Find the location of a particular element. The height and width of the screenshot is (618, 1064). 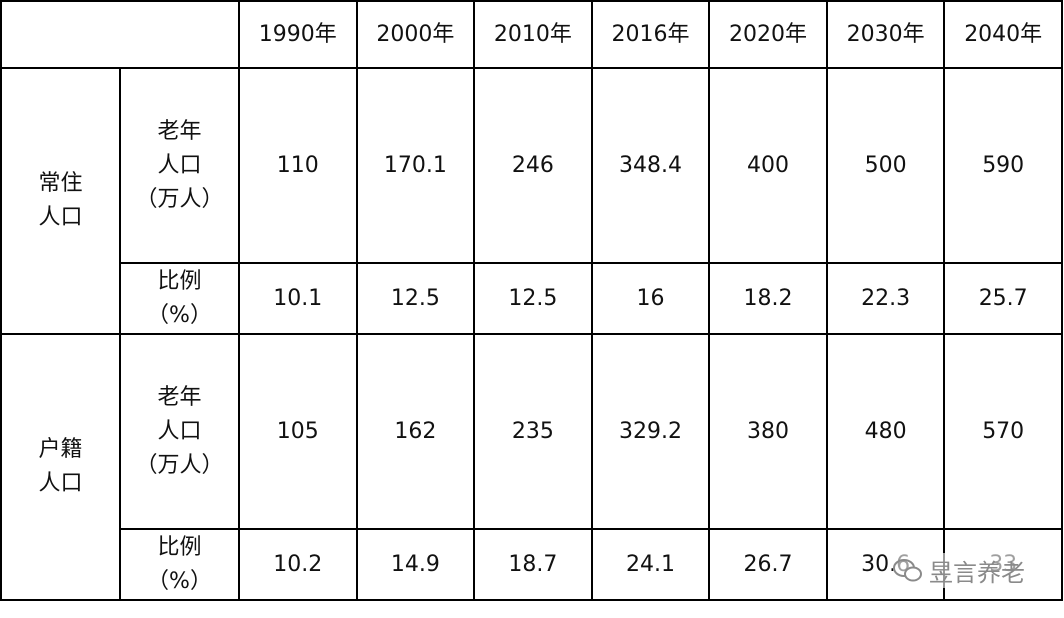

wechat-icon is located at coordinates (907, 569).